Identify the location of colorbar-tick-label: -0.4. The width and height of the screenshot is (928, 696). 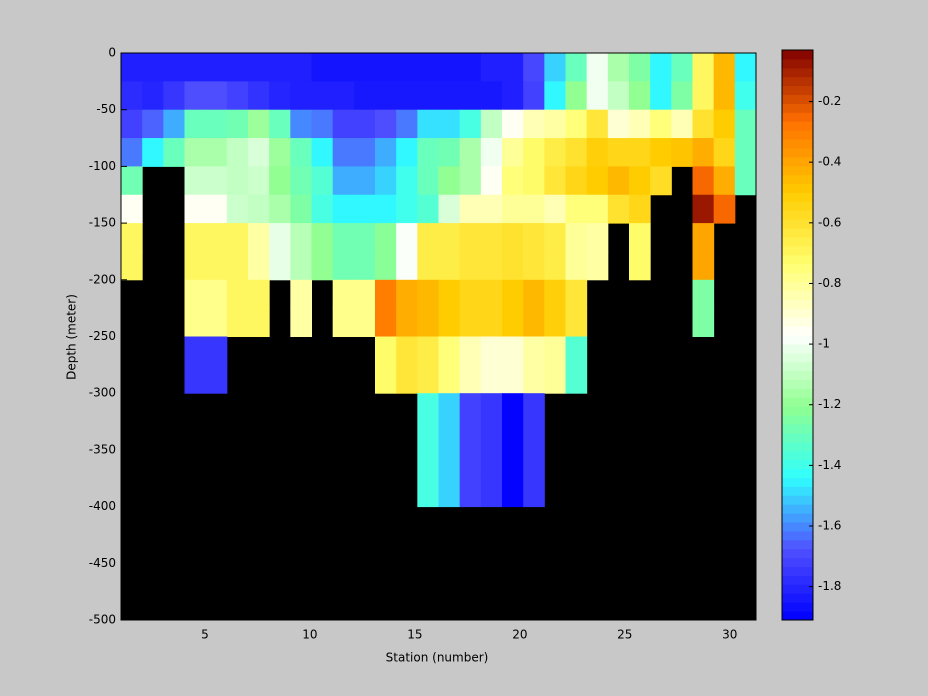
(829, 162).